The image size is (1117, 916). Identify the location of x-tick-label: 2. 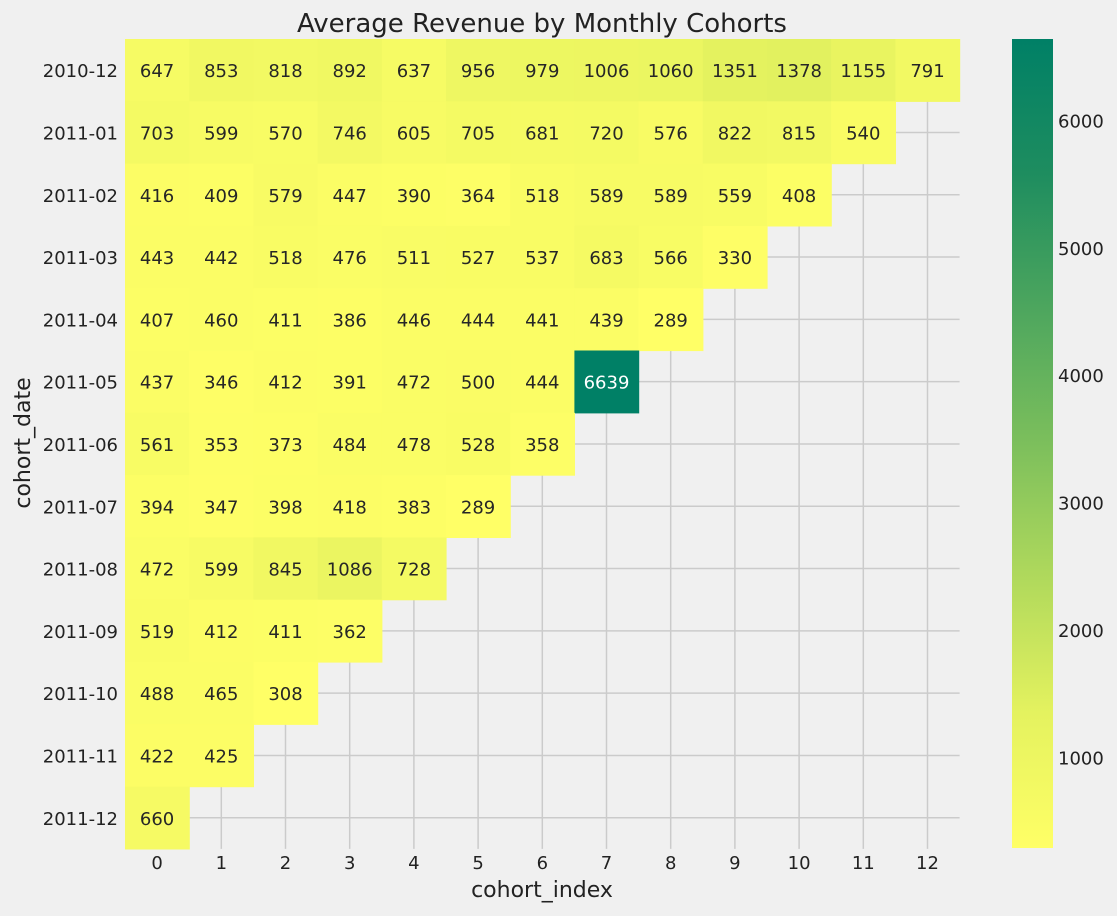
(285, 863).